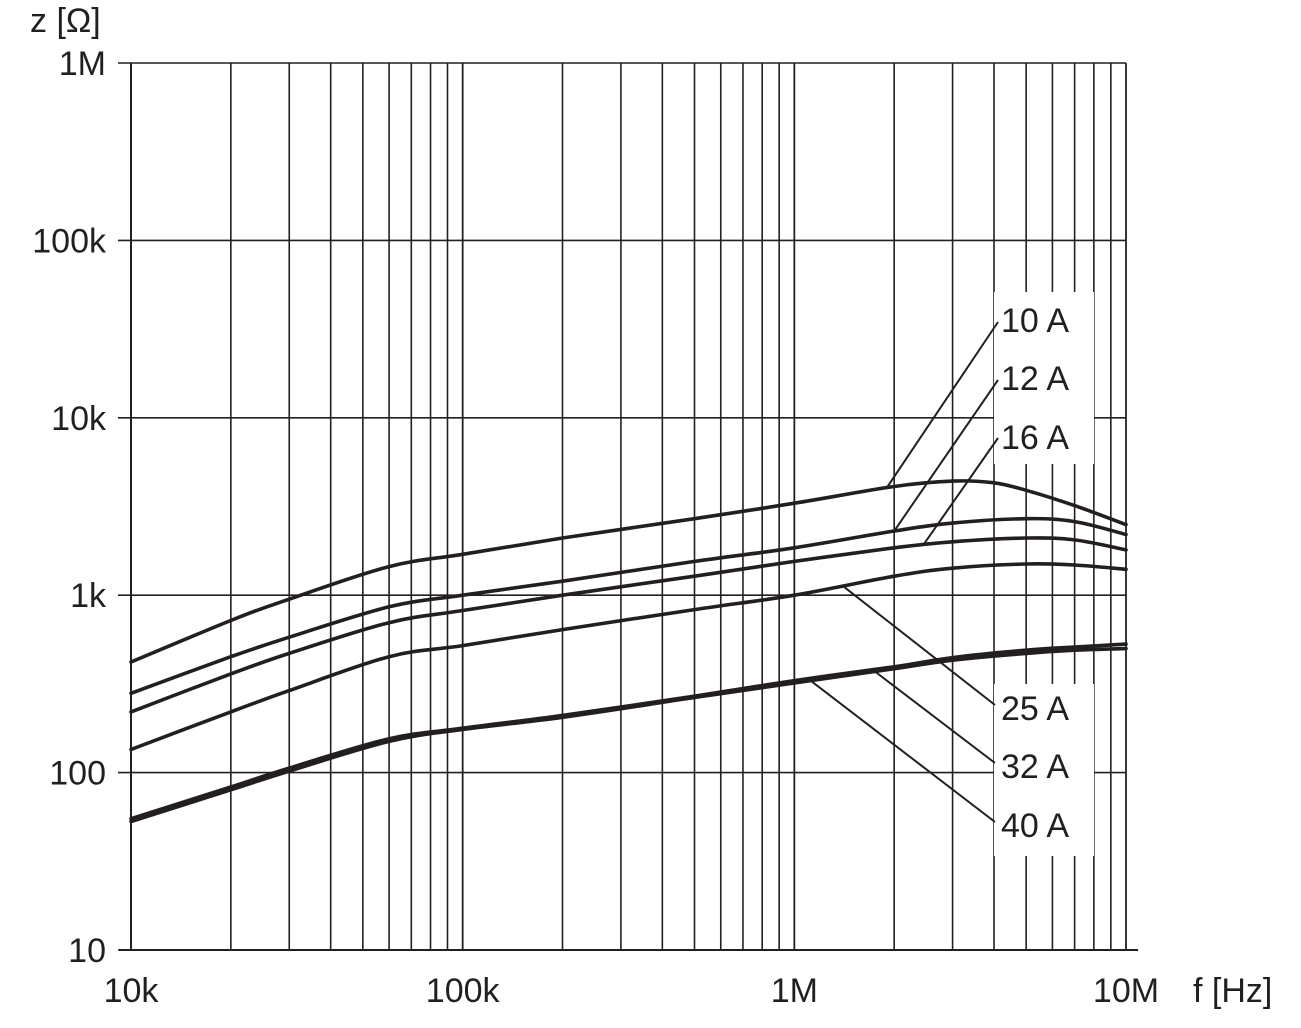  I want to click on y-tick-label: 100k, so click(69, 241).